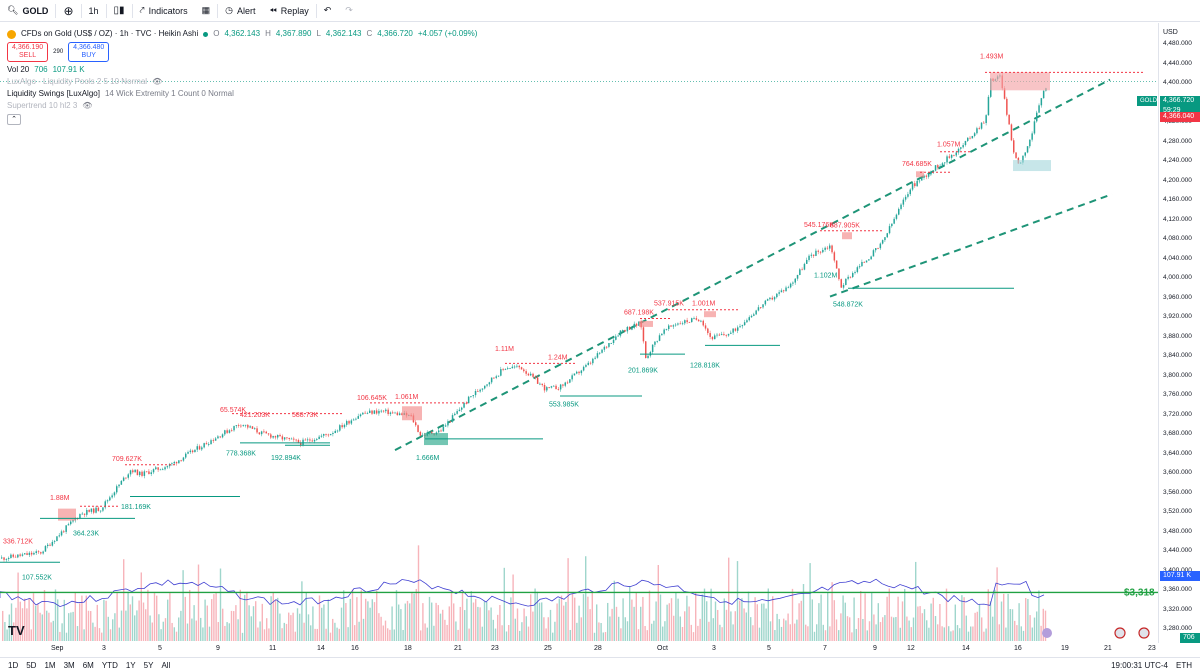 The width and height of the screenshot is (1200, 672). I want to click on symbol-search: 🔍︎ GOLD, so click(27, 11).